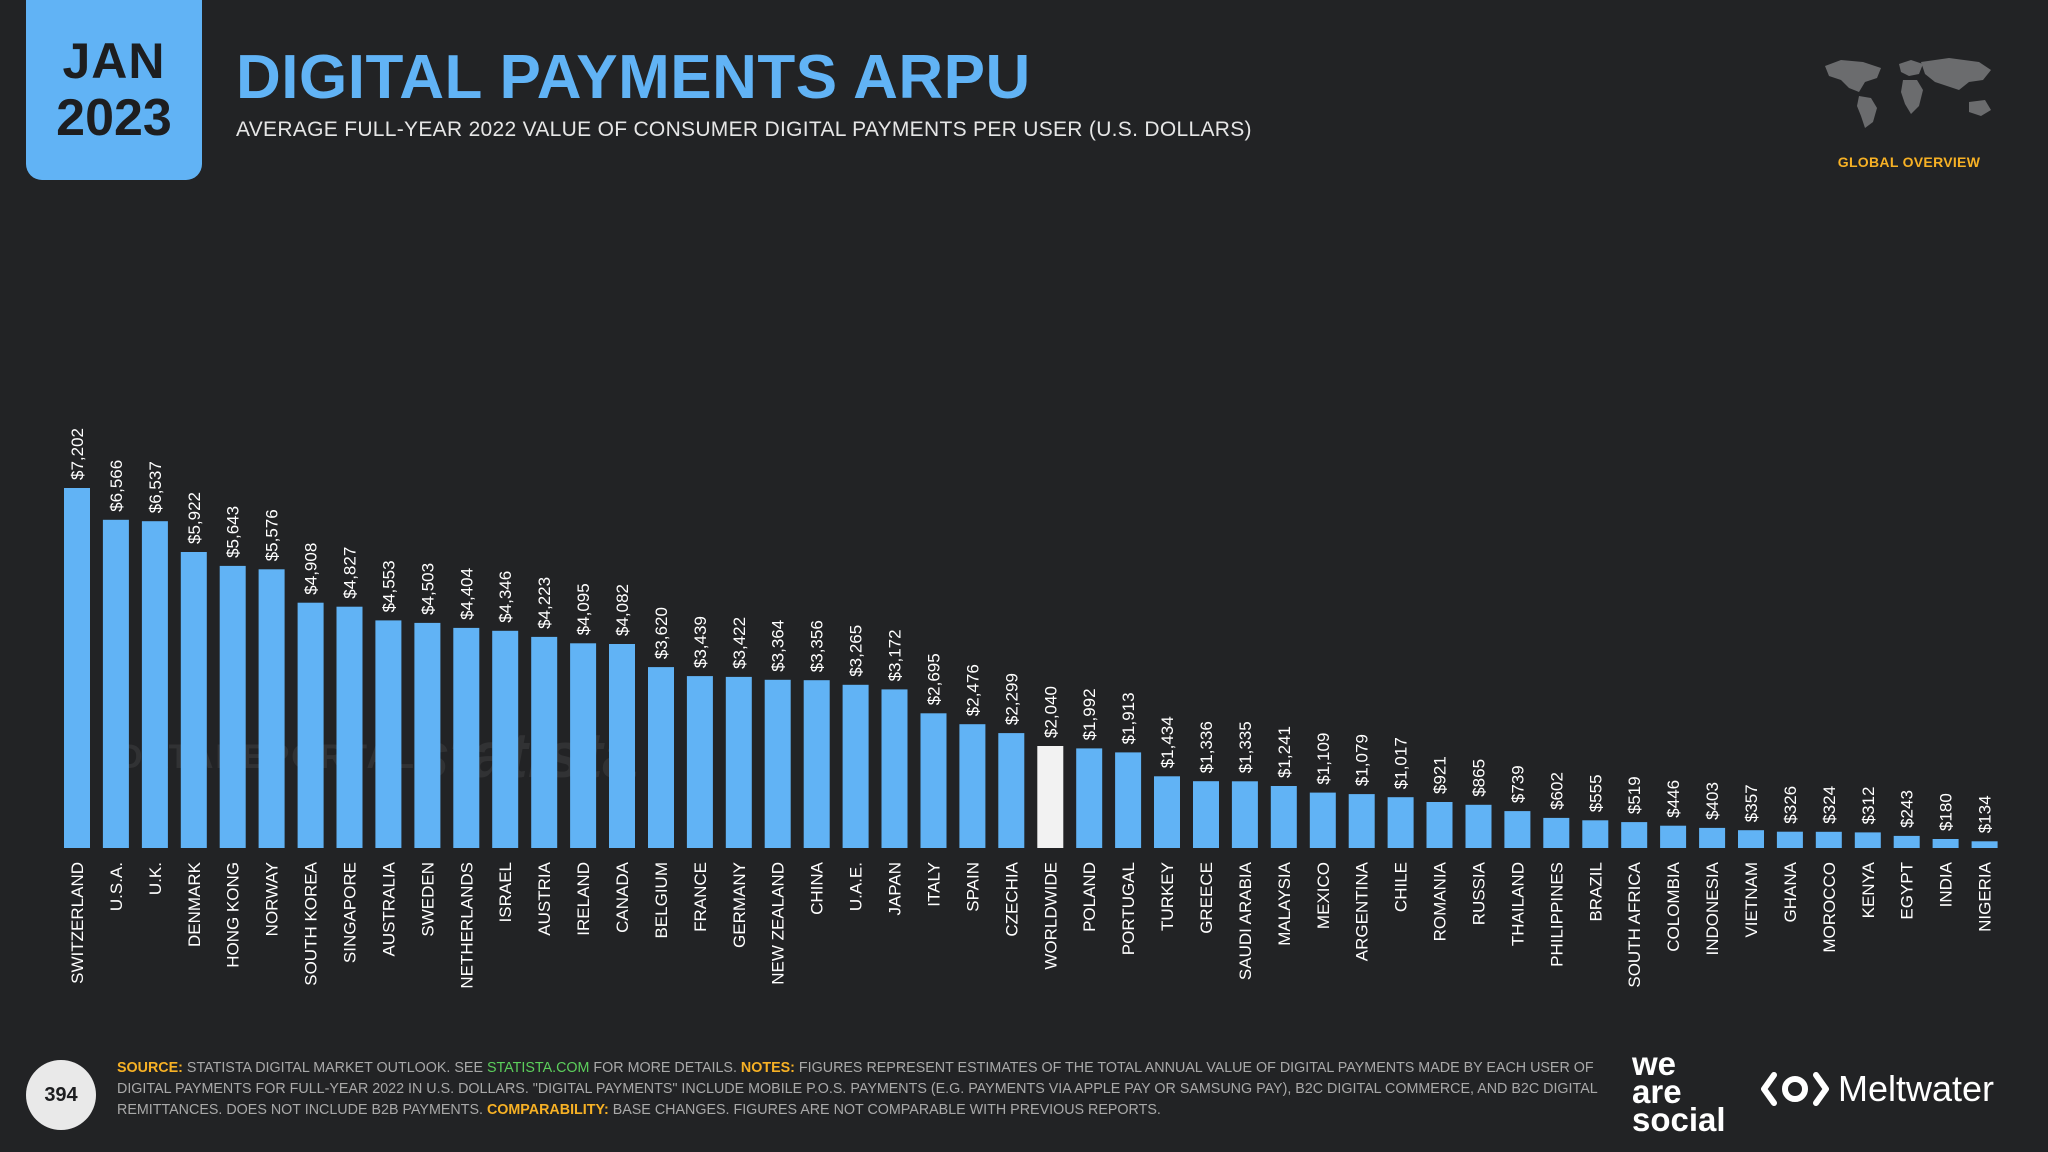 The height and width of the screenshot is (1152, 2048). Describe the element at coordinates (622, 746) in the screenshot. I see `bar-canada` at that location.